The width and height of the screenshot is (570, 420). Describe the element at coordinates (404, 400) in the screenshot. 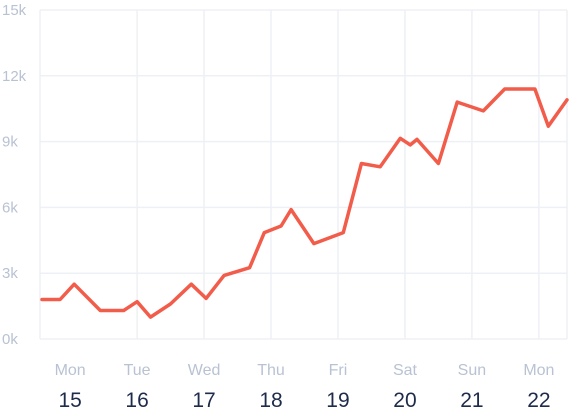

I see `x-tick-date-label: 20` at that location.